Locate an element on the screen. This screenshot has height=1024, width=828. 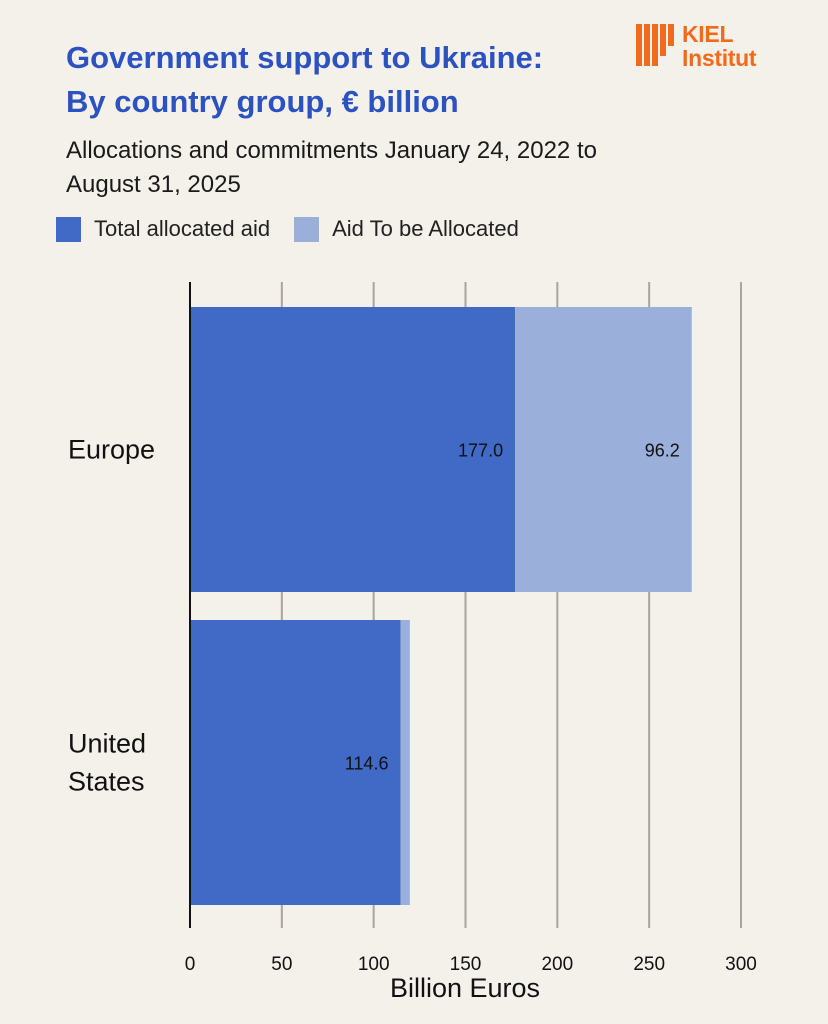
logo-line-1: KIEL is located at coordinates (708, 34).